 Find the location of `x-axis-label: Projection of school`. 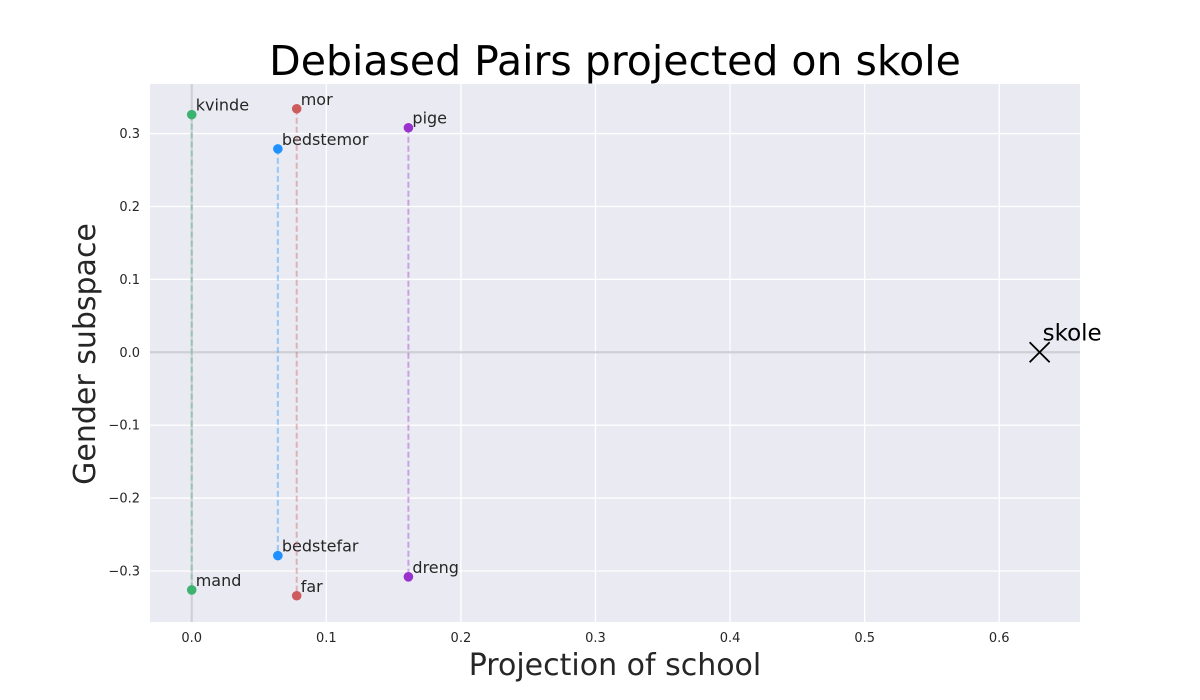

x-axis-label: Projection of school is located at coordinates (615, 665).